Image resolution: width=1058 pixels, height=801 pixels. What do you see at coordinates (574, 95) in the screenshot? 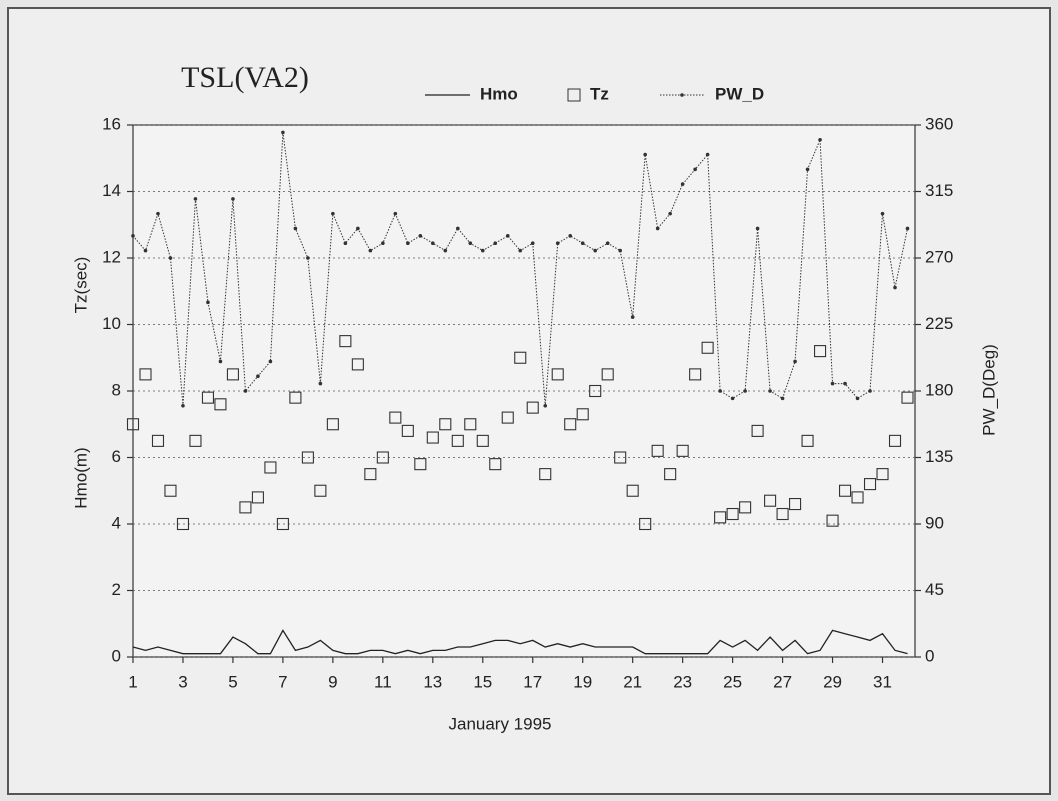
I see `legend-swatch` at bounding box center [574, 95].